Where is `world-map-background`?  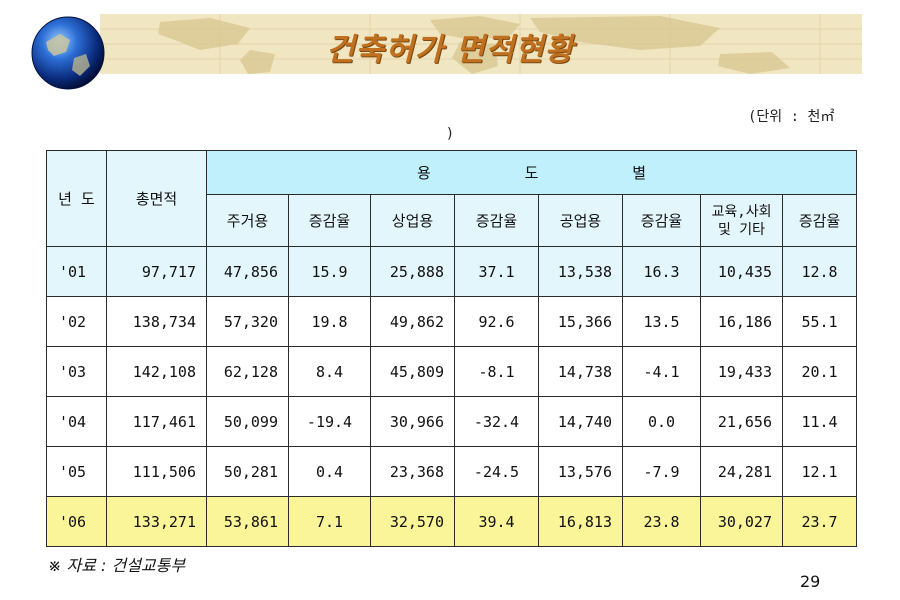
world-map-background is located at coordinates (481, 44).